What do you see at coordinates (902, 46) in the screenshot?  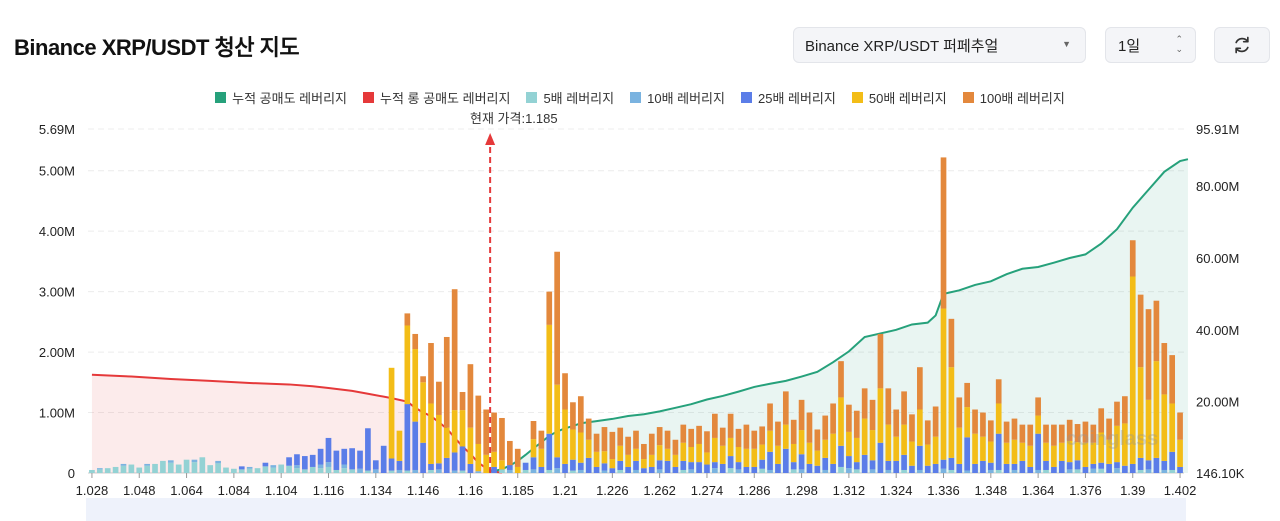 I see `pair-select-value: Binance XRP/USDT 퍼페추얼` at bounding box center [902, 46].